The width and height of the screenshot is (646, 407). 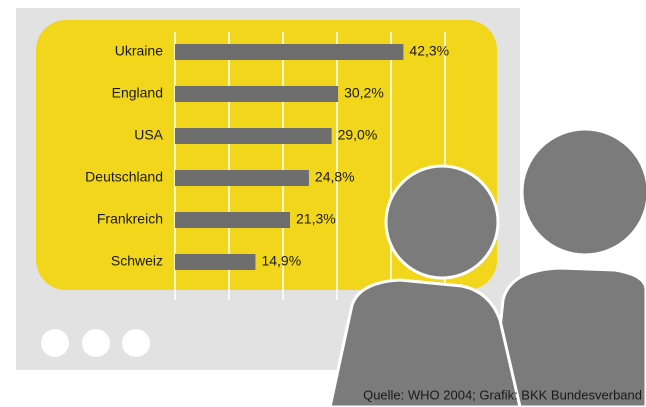 What do you see at coordinates (137, 93) in the screenshot?
I see `category-label: England` at bounding box center [137, 93].